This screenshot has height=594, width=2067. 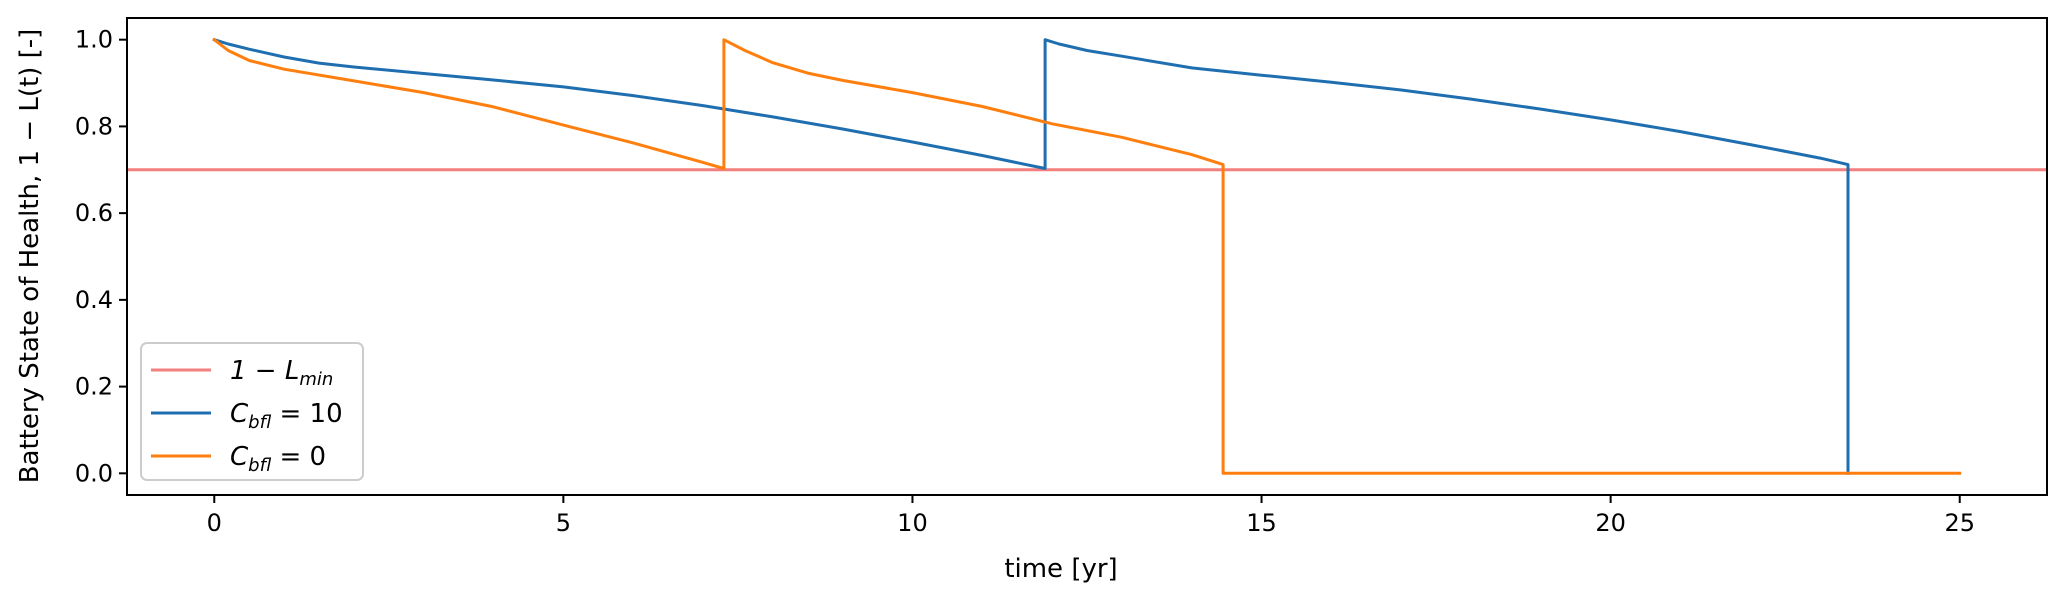 I want to click on legend: 1 − Lmin Cbfl = 10 Cbfl = 0, so click(x=252, y=411).